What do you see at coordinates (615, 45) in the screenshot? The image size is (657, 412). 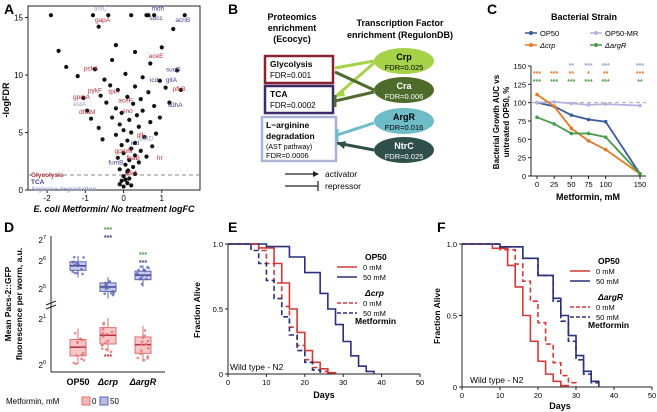 I see `c-legend-label-argr: ΔargR` at bounding box center [615, 45].